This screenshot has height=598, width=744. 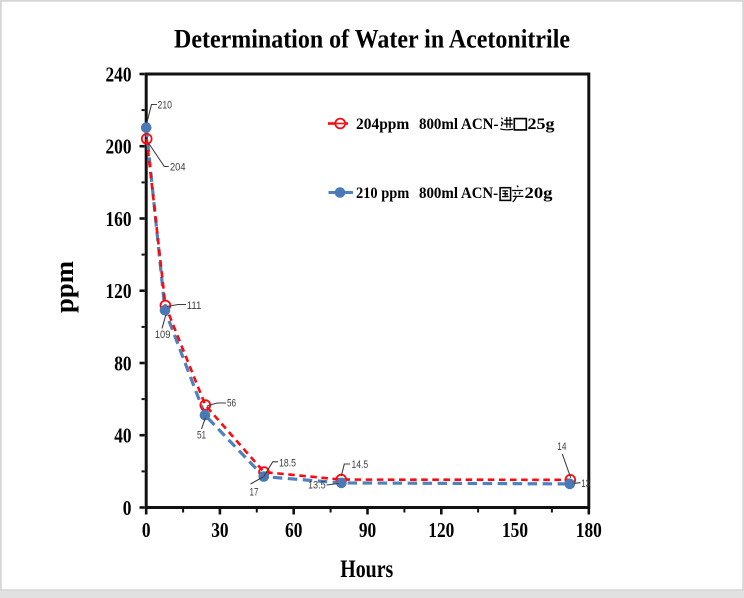 What do you see at coordinates (515, 530) in the screenshot?
I see `svg-text: 150` at bounding box center [515, 530].